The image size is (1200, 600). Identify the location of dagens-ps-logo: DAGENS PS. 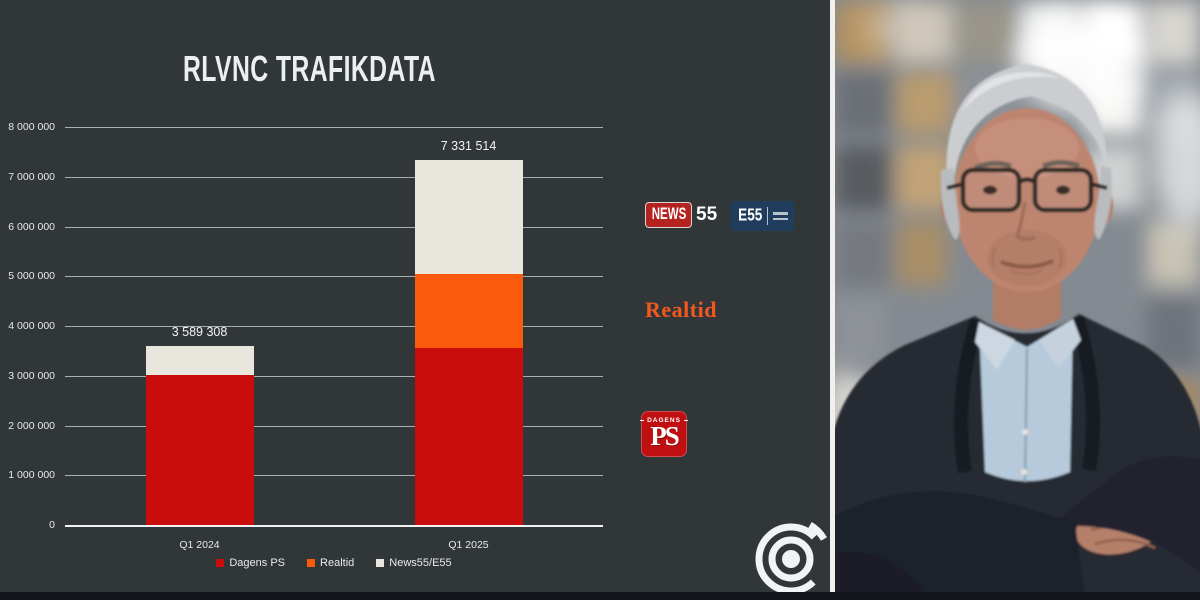
(664, 434).